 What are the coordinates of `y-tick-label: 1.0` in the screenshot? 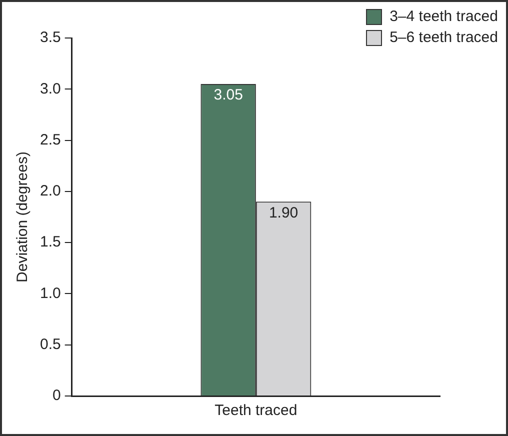 It's located at (50, 293).